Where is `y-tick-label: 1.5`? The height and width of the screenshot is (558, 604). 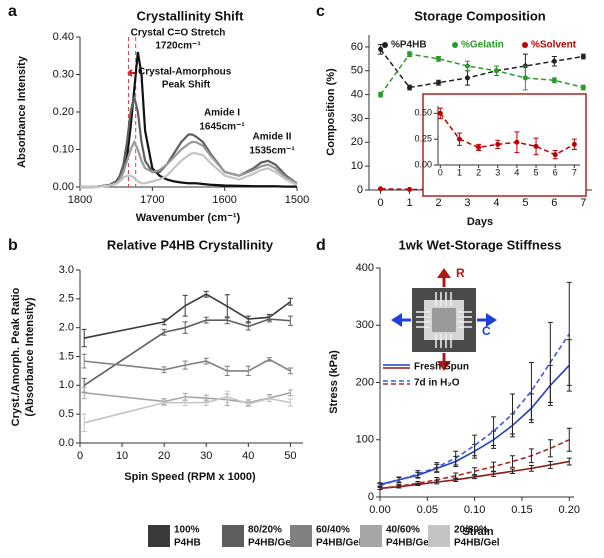
y-tick-label: 1.5 is located at coordinates (66, 356).